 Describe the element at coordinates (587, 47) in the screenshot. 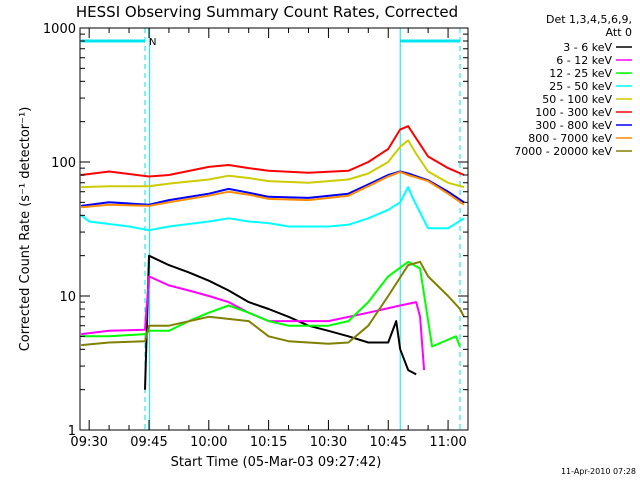

I see `legend-entry-label: 3 - 6 keV` at that location.